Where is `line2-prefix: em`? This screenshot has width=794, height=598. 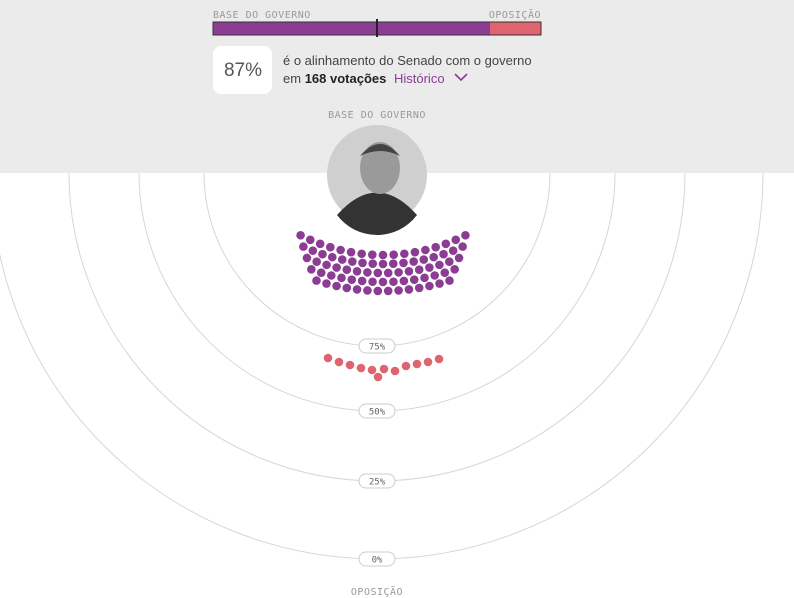
line2-prefix: em is located at coordinates (292, 78).